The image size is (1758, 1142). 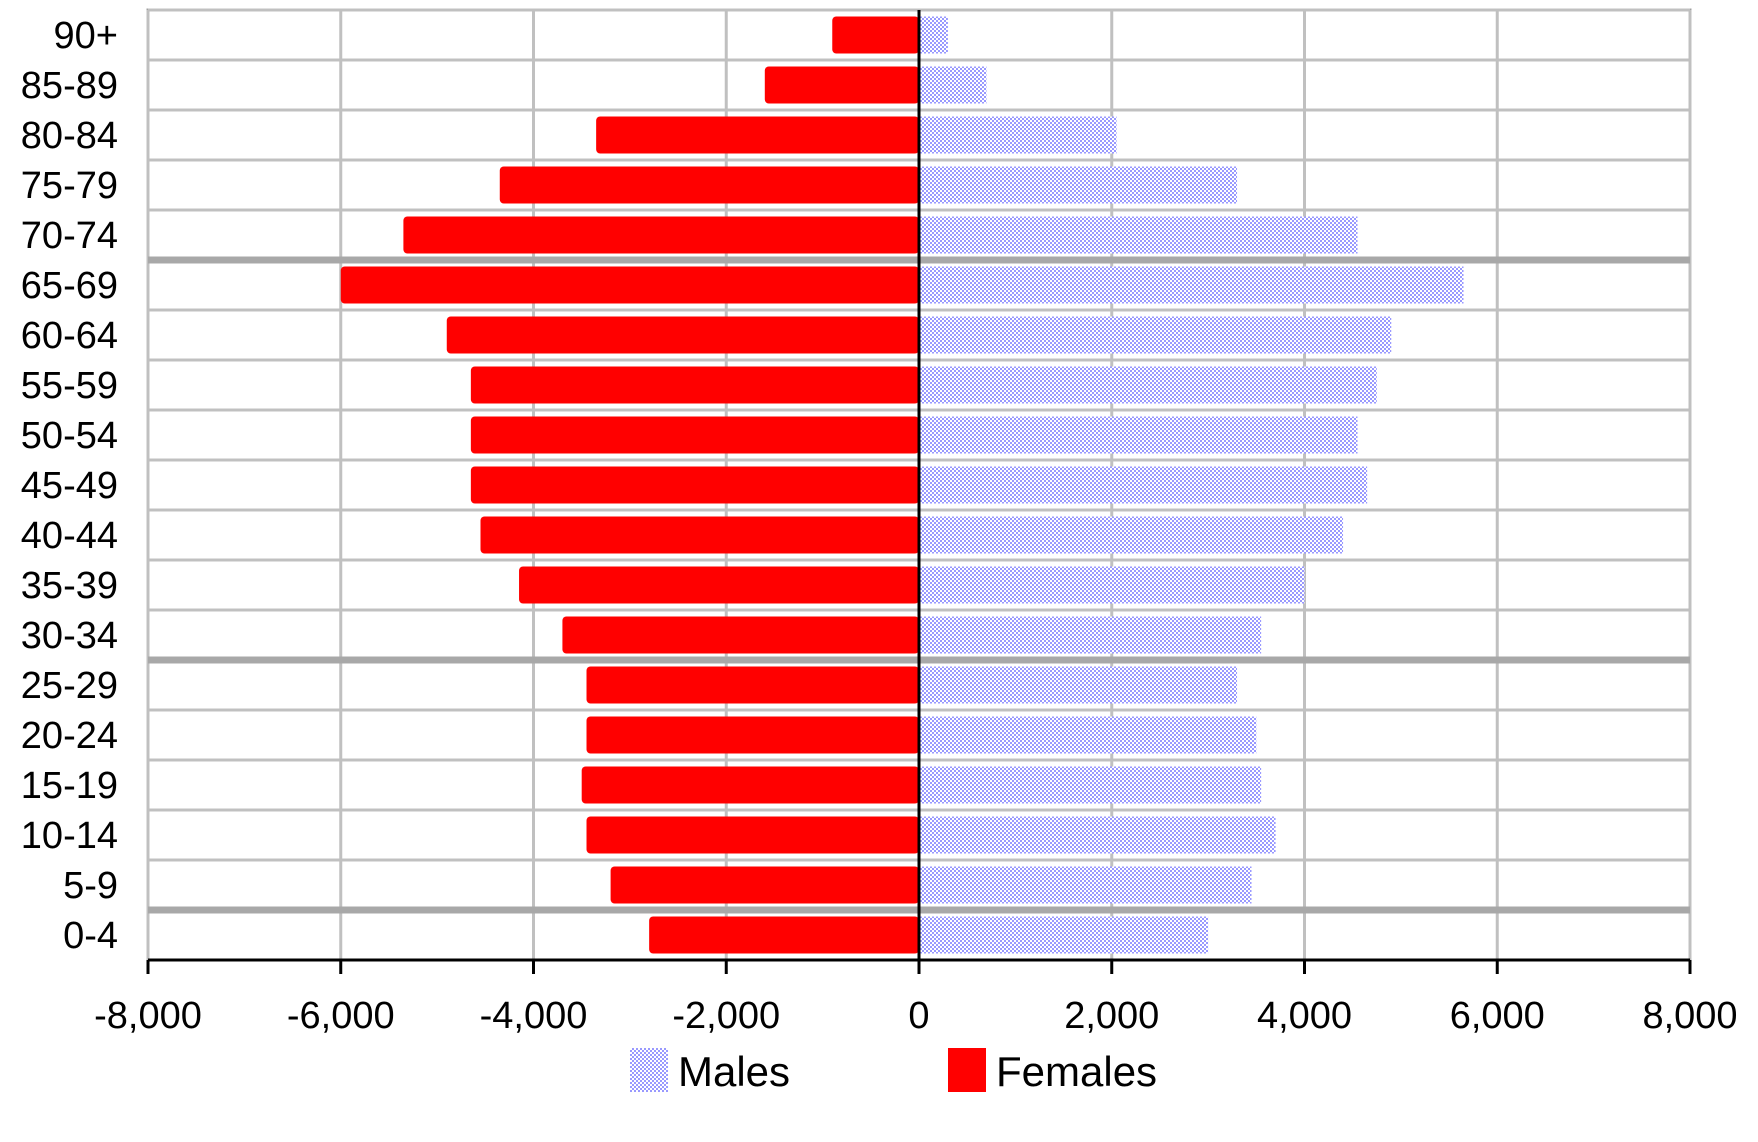 What do you see at coordinates (1111, 1016) in the screenshot?
I see `x-tick-label: 2,000` at bounding box center [1111, 1016].